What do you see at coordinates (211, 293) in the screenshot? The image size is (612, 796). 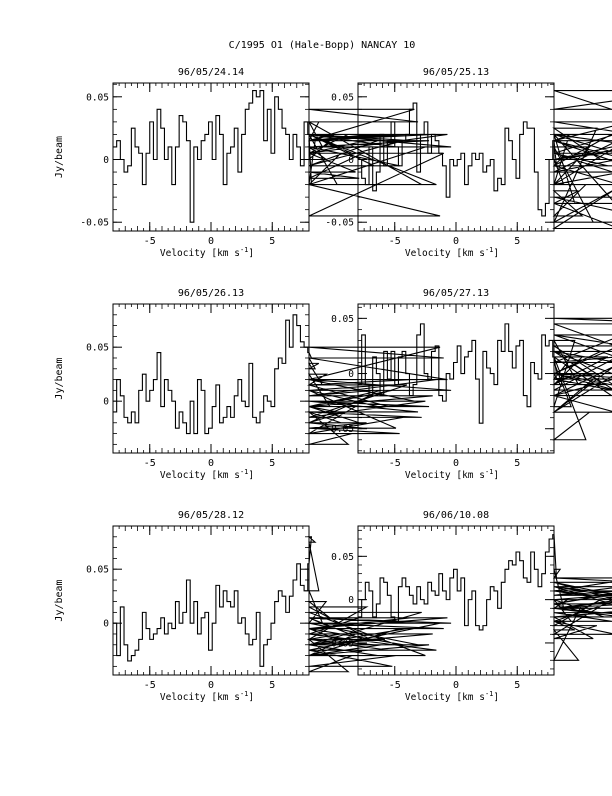 I see `panel-title: 96/05/26.13` at bounding box center [211, 293].